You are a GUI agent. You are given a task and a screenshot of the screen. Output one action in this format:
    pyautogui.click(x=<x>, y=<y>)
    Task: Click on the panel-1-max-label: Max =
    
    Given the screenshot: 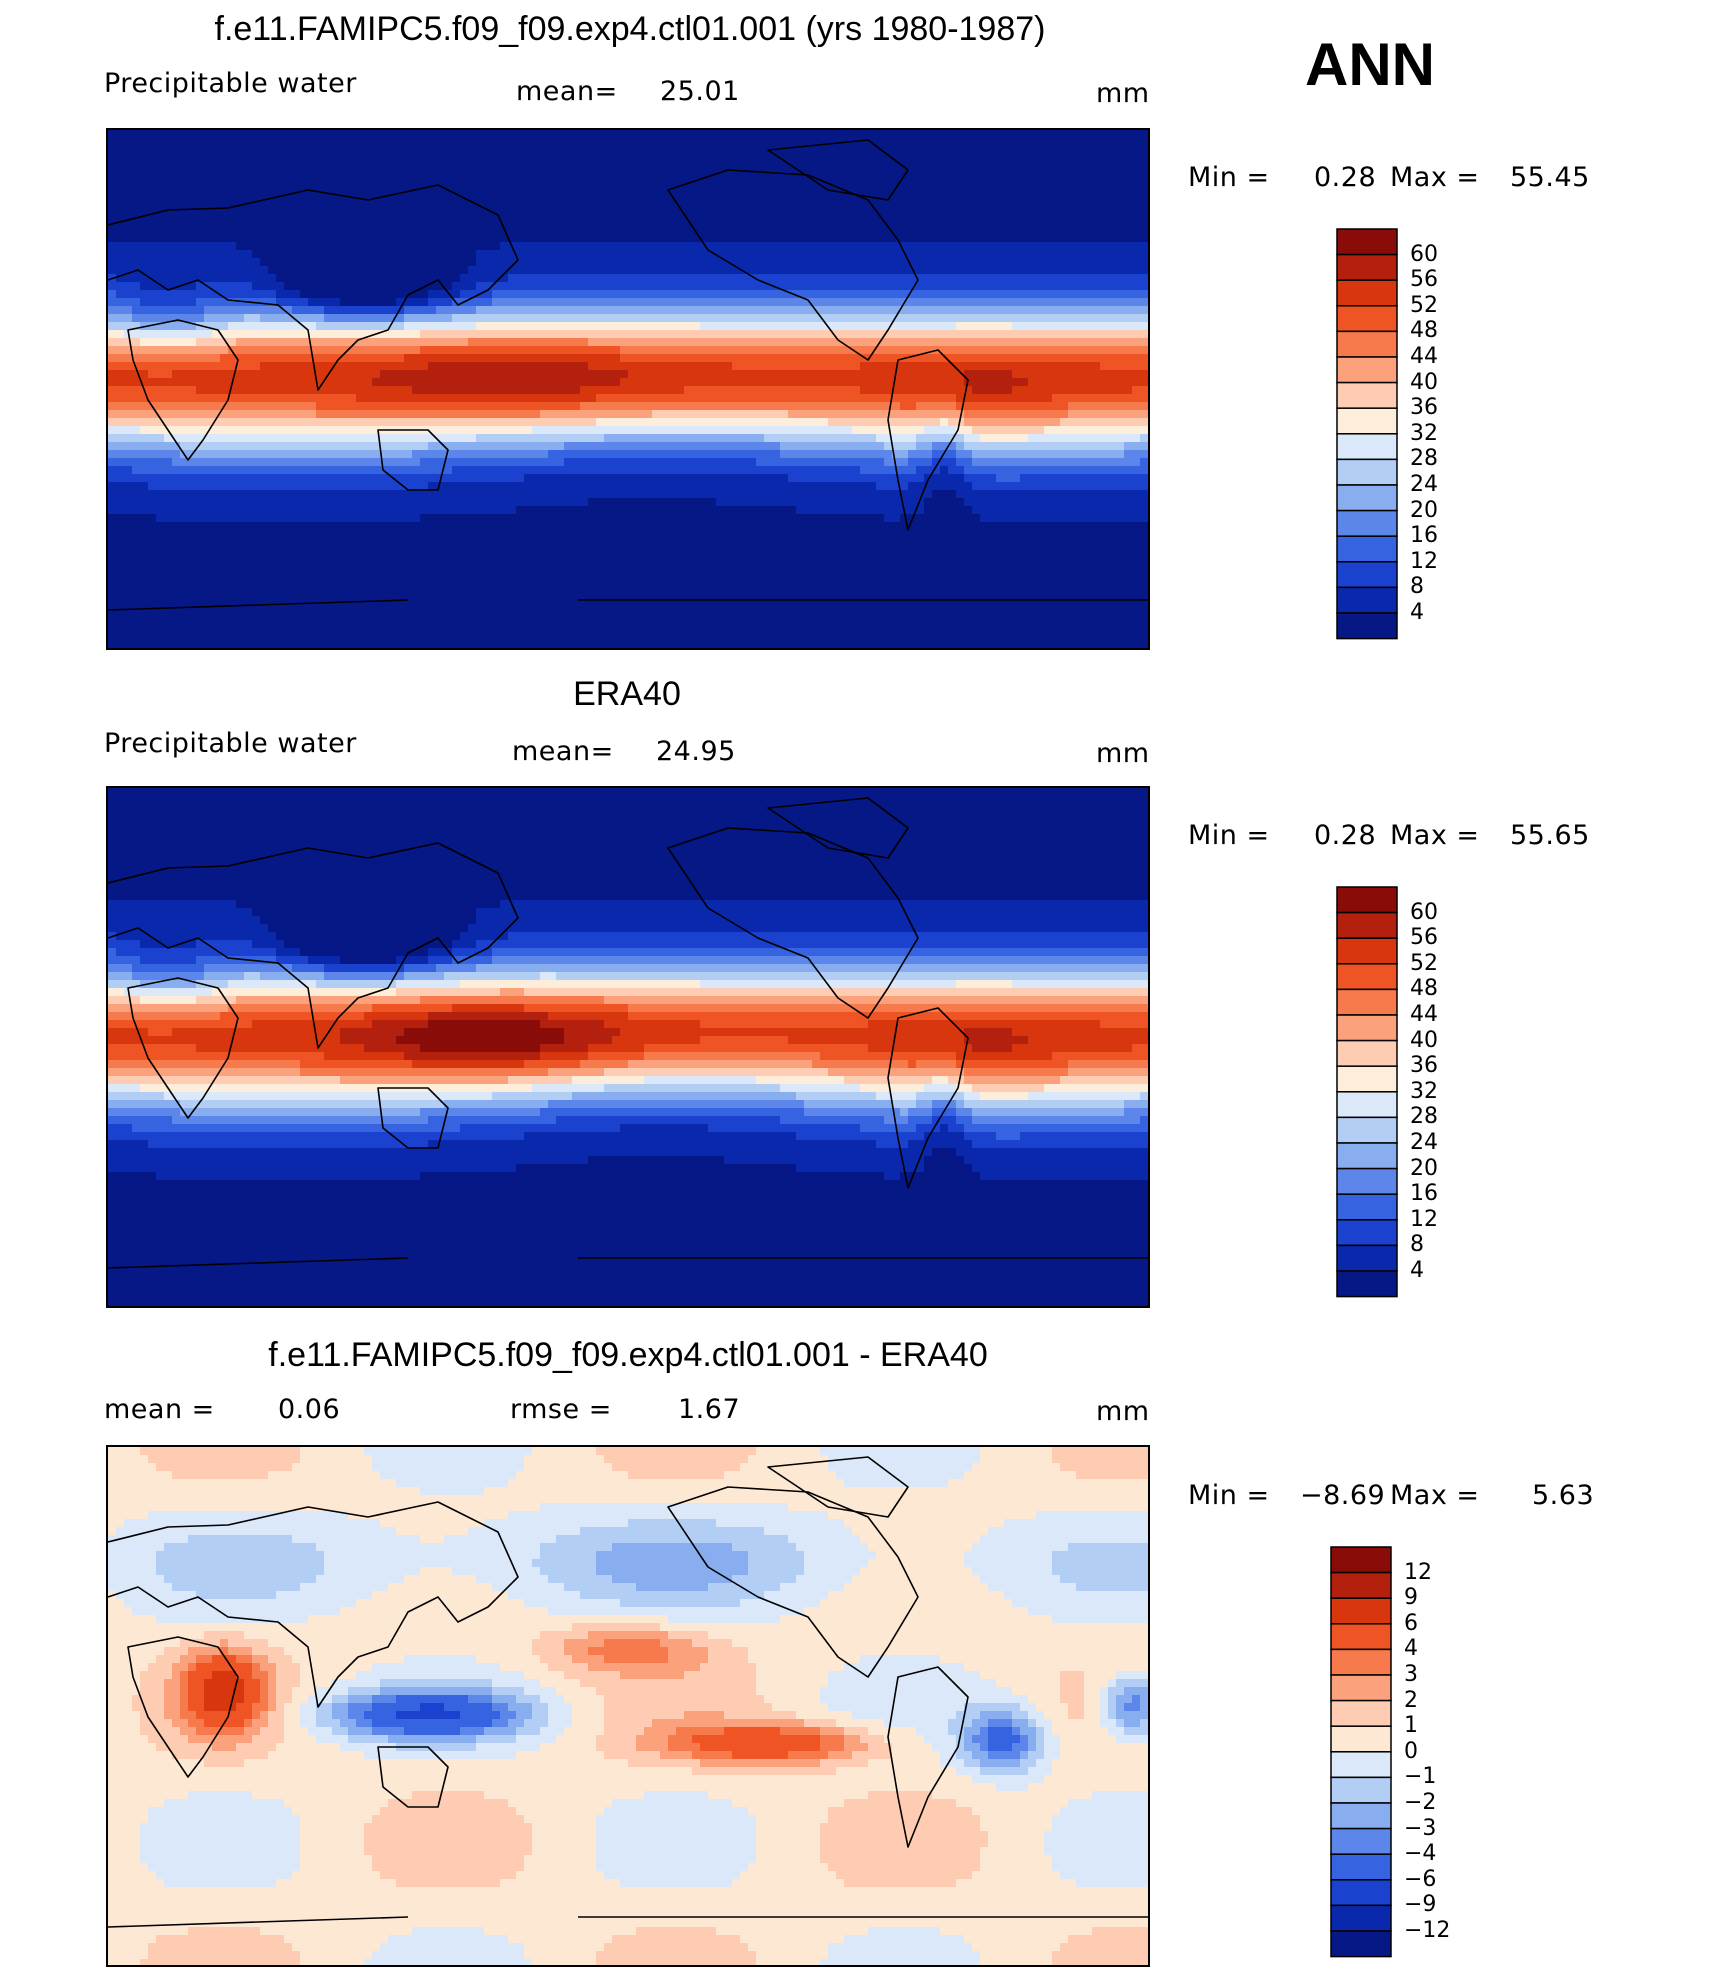 What is the action you would take?
    pyautogui.click(x=1435, y=177)
    